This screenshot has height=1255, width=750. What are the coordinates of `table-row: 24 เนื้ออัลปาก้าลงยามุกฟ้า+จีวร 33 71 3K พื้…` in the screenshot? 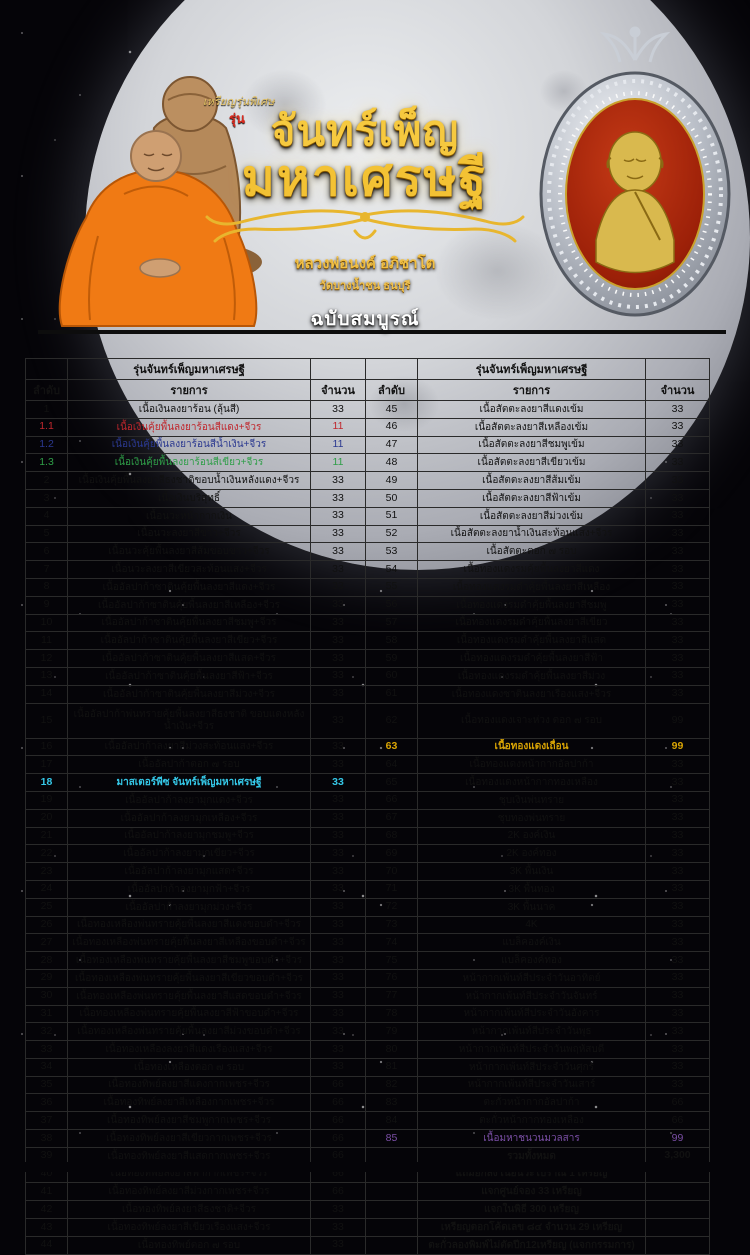 It's located at (367, 889).